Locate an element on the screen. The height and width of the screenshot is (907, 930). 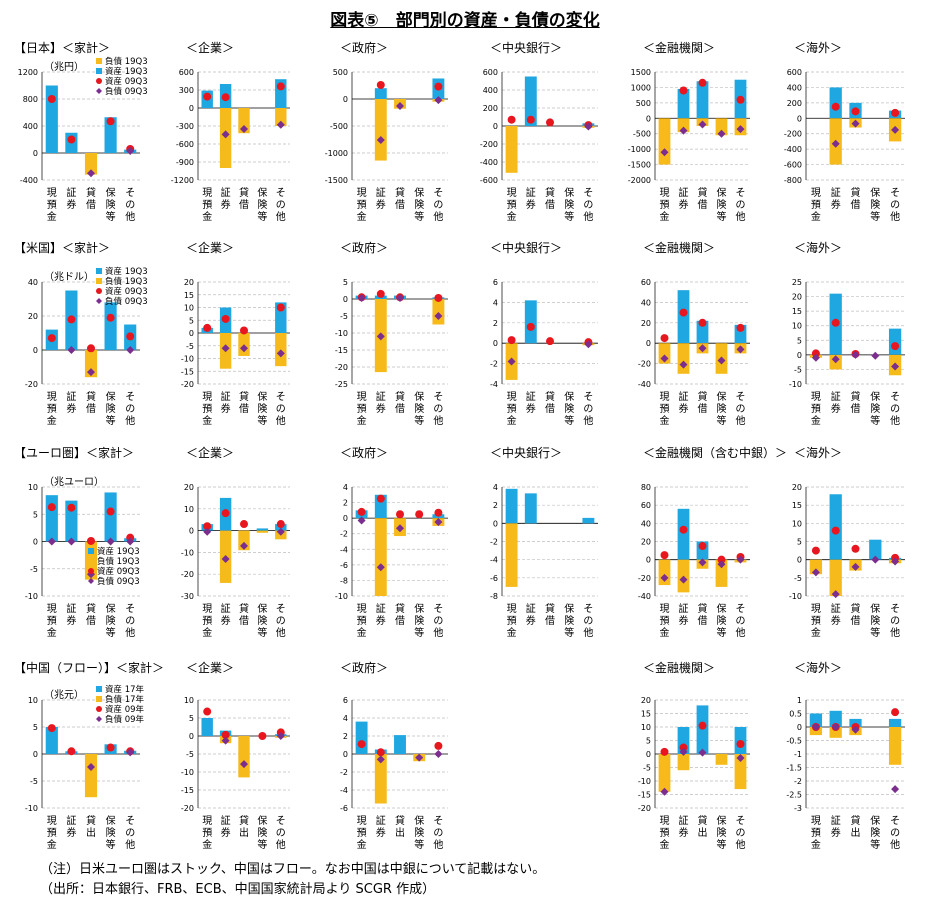
legend-label: 資産 19Q3 is located at coordinates (126, 71).